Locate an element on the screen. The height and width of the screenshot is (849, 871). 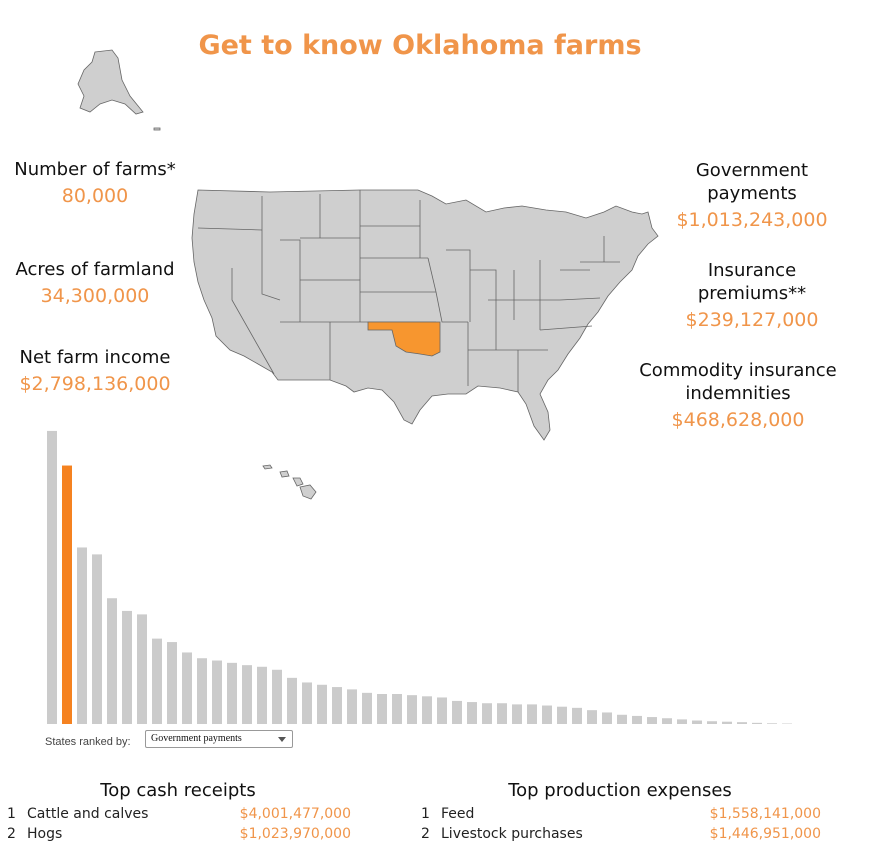
stat-value: 34,300,000 is located at coordinates (95, 296).